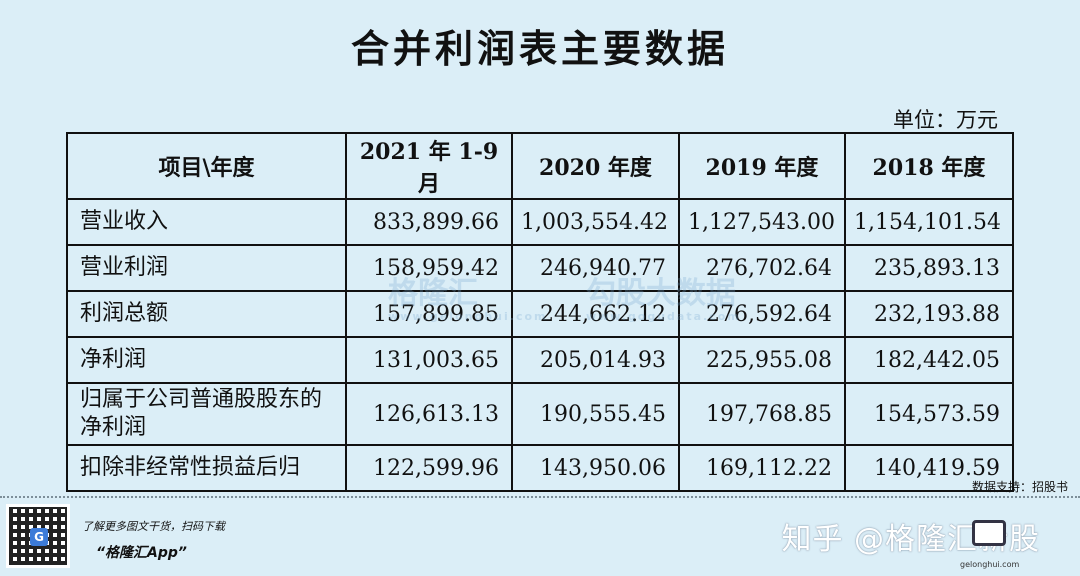 The width and height of the screenshot is (1080, 576). What do you see at coordinates (762, 222) in the screenshot?
I see `cell-value: 1,127,543.00` at bounding box center [762, 222].